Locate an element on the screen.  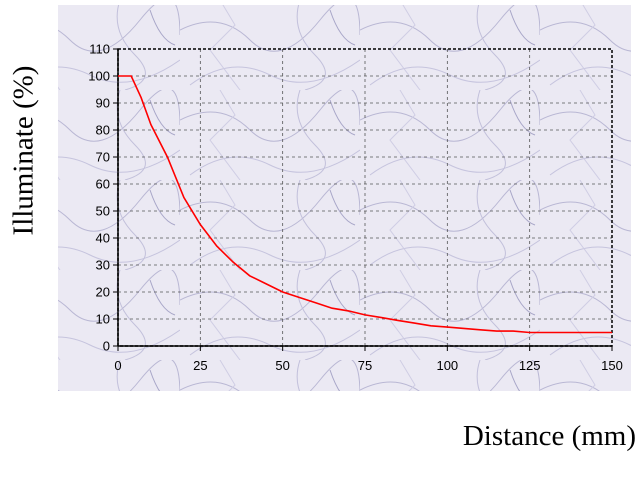
y-axis-title: Illuminate (%) is located at coordinates (23, 150).